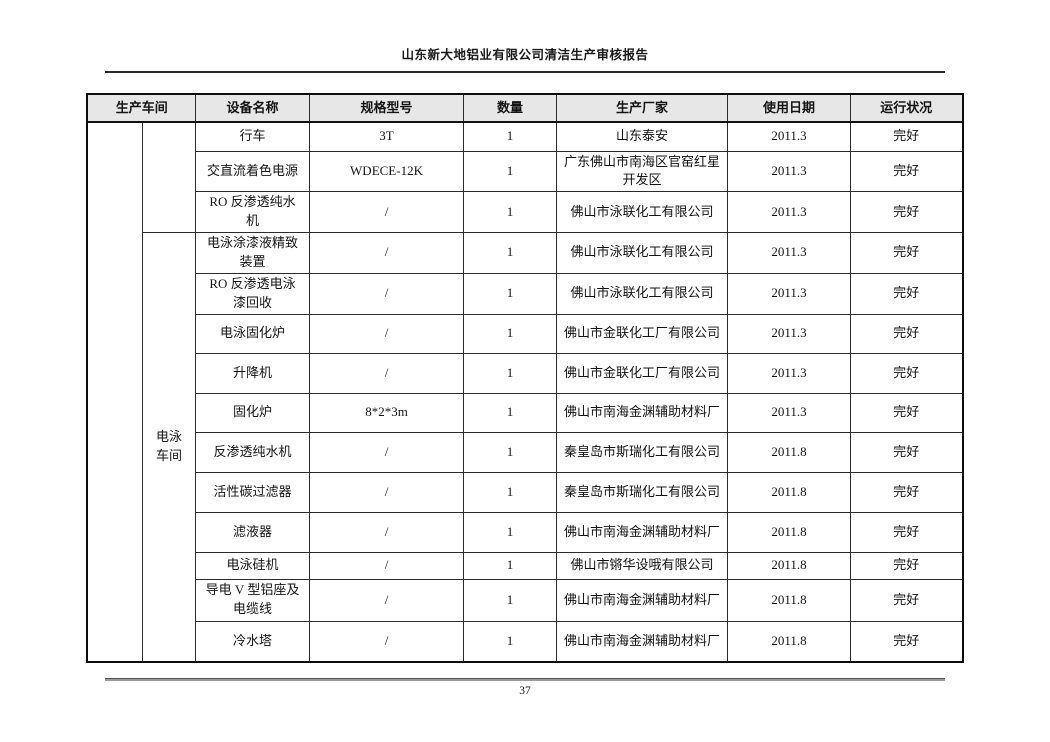  What do you see at coordinates (252, 136) in the screenshot?
I see `equipment-name-cell: 行车` at bounding box center [252, 136].